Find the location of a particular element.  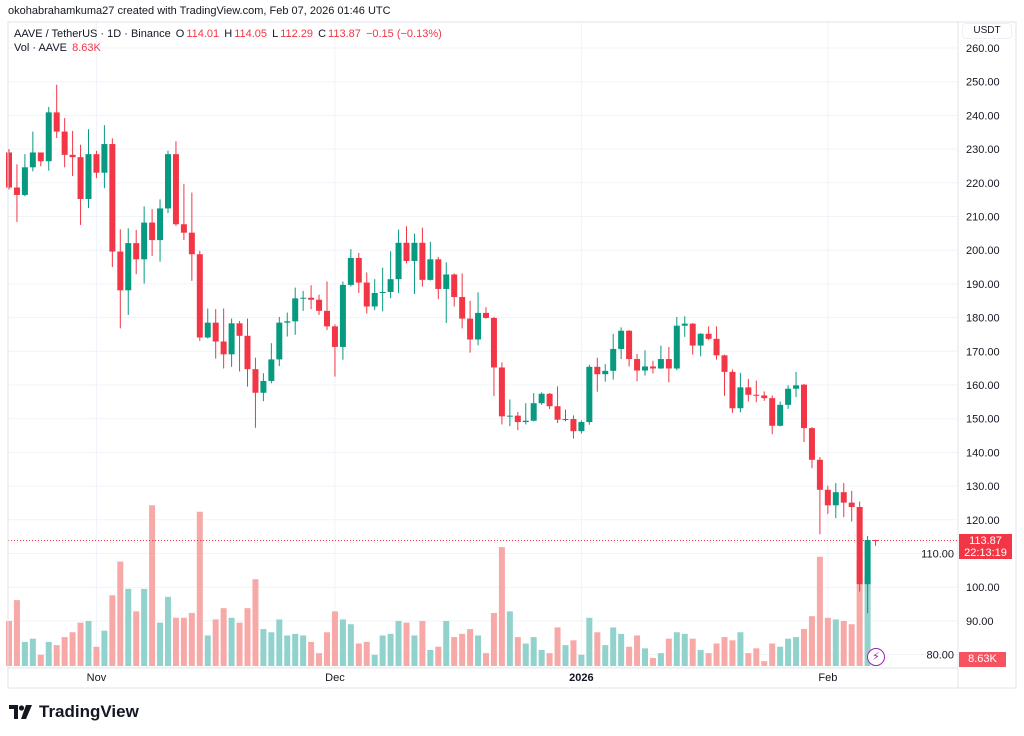

y-tick-label: 90.00 is located at coordinates (980, 622).